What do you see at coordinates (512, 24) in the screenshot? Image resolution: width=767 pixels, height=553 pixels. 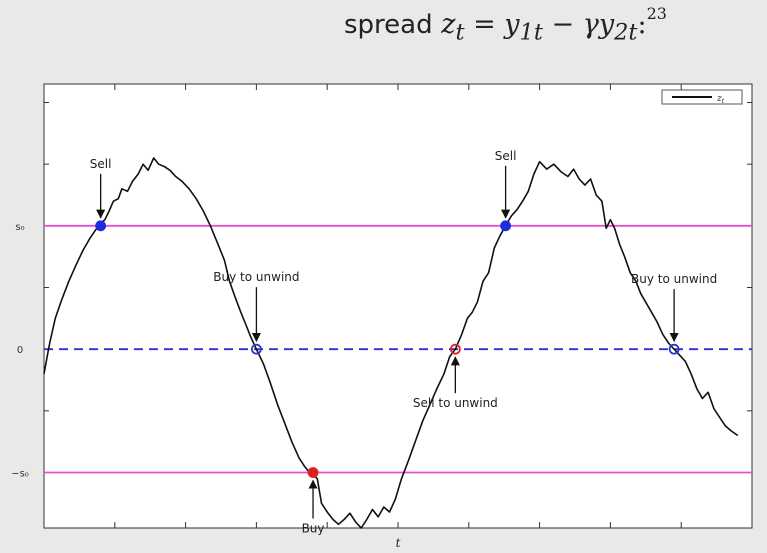 I see `title-y: y` at bounding box center [512, 24].